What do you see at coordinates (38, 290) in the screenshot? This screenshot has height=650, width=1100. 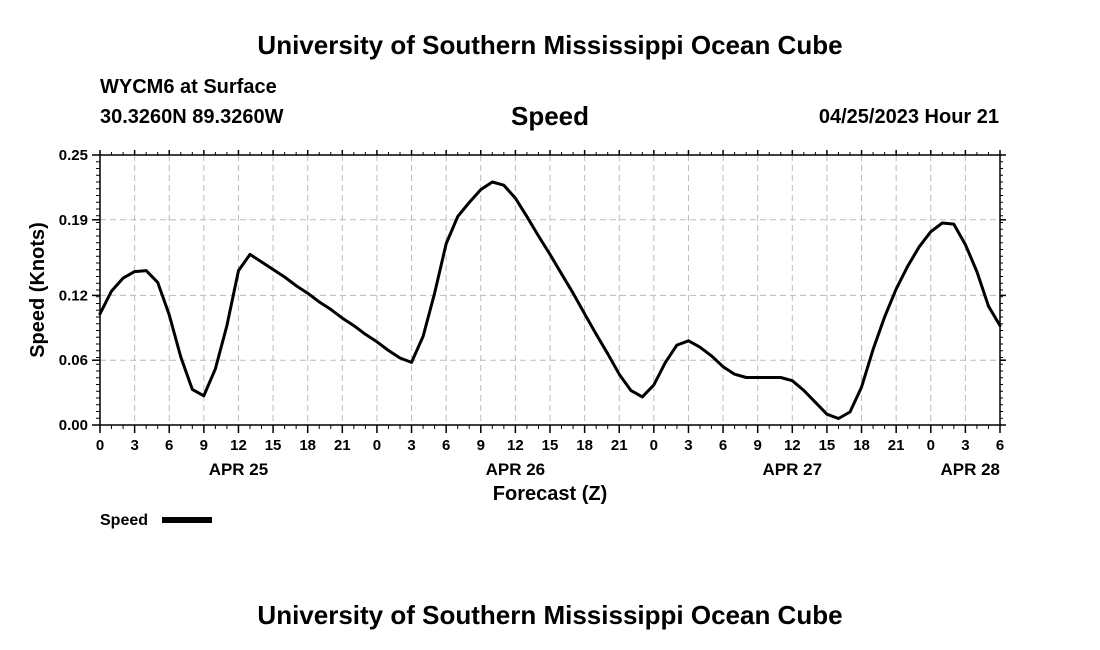 I see `y-axis-label: Speed (Knots)` at bounding box center [38, 290].